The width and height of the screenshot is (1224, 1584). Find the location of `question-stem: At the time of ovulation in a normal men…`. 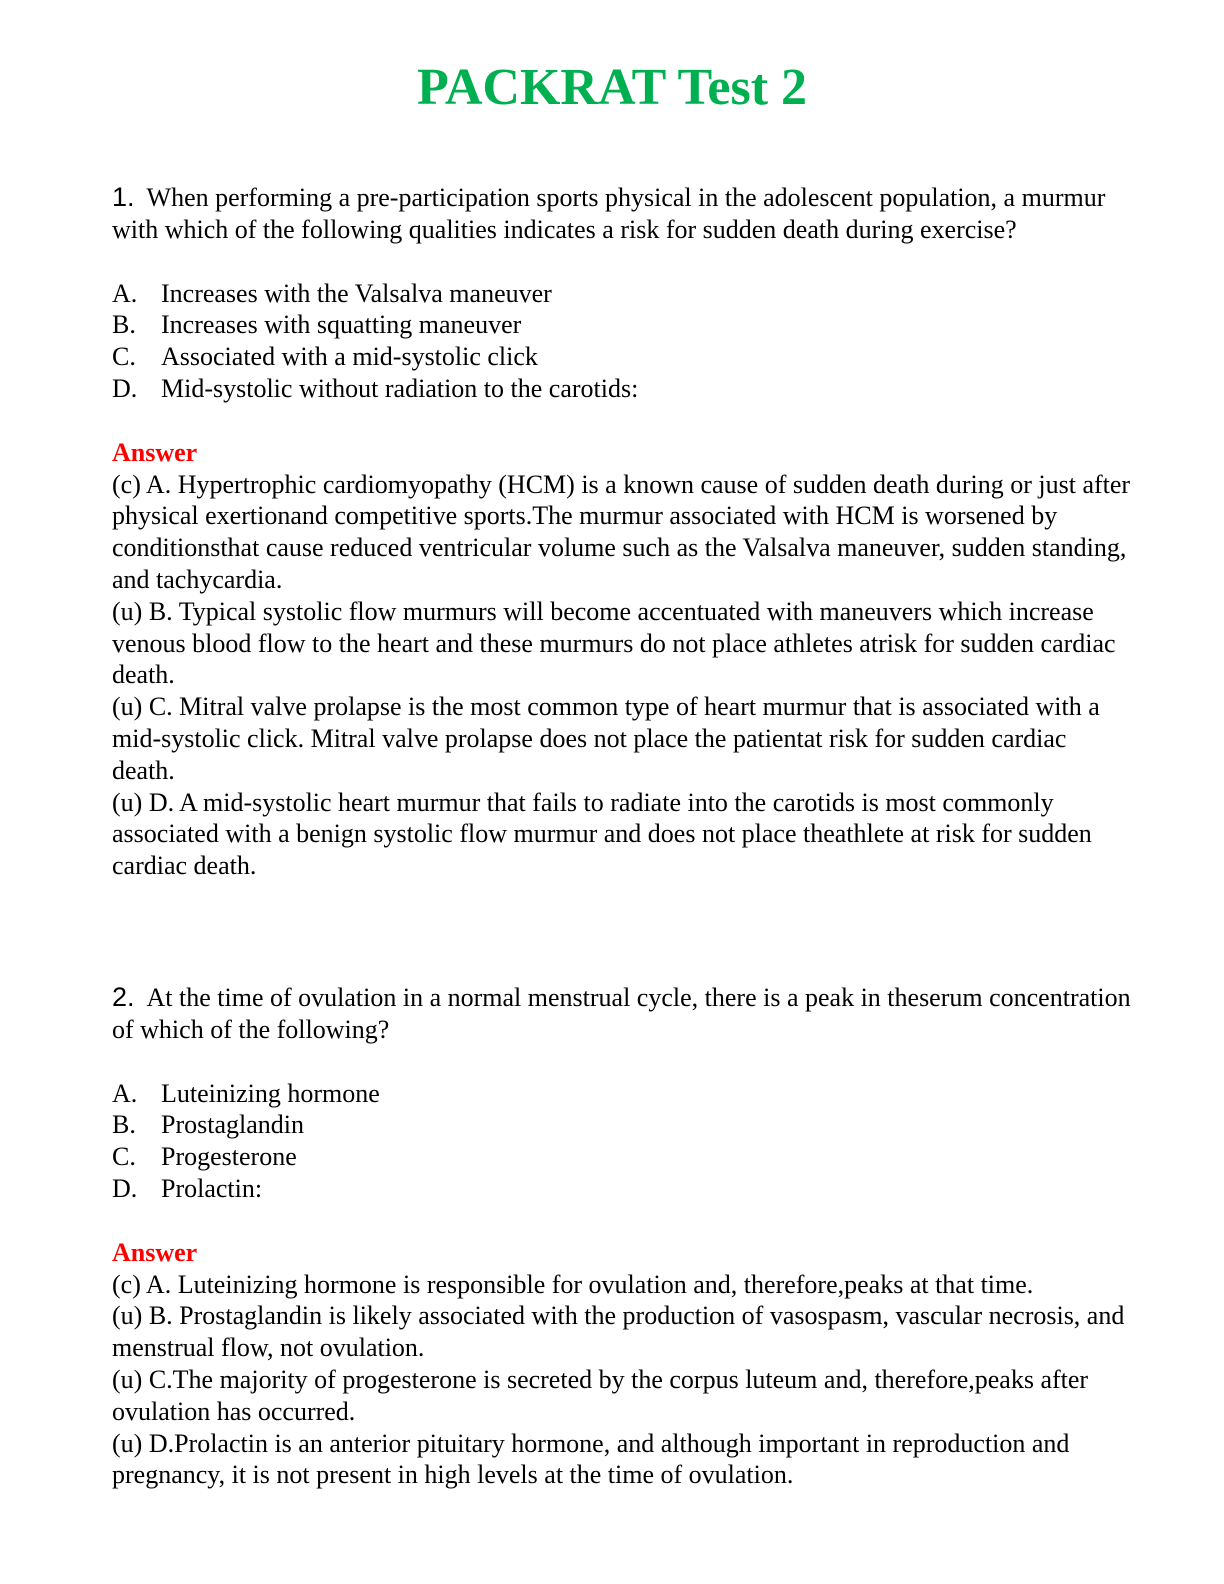

question-stem: At the time of ovulation in a normal men… is located at coordinates (621, 1013).